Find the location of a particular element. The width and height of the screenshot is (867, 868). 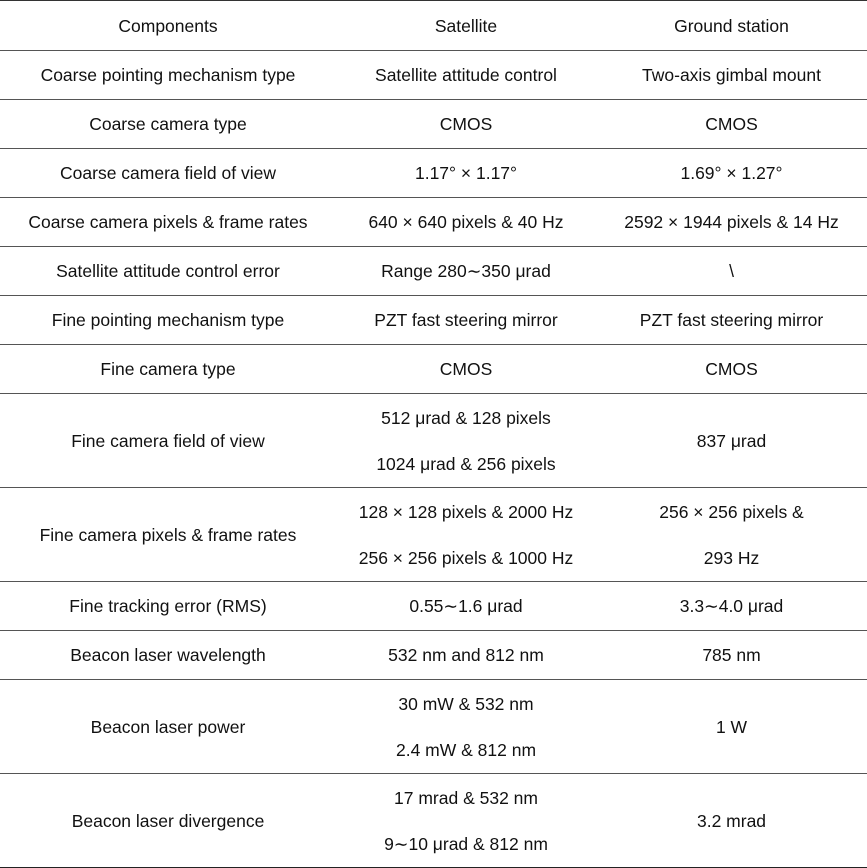

component-cell: Satellite attitude control error is located at coordinates (168, 271).